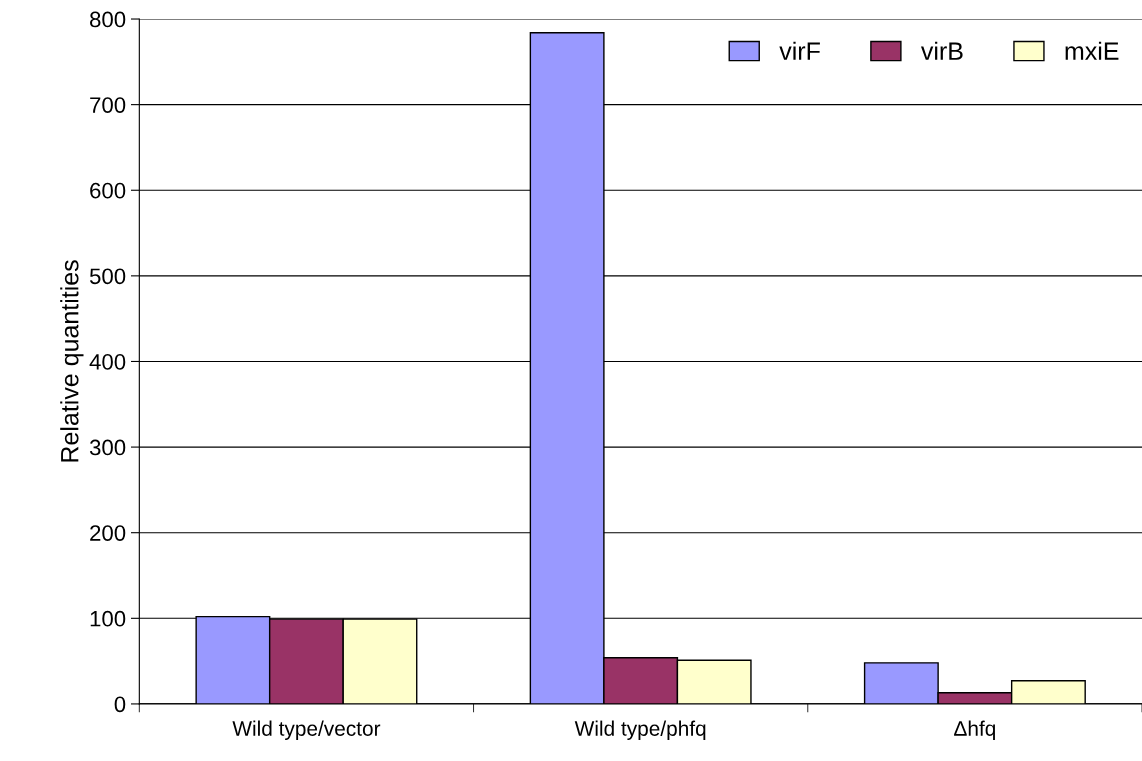 The image size is (1142, 761). What do you see at coordinates (108, 618) in the screenshot?
I see `y-tick-label: 100` at bounding box center [108, 618].